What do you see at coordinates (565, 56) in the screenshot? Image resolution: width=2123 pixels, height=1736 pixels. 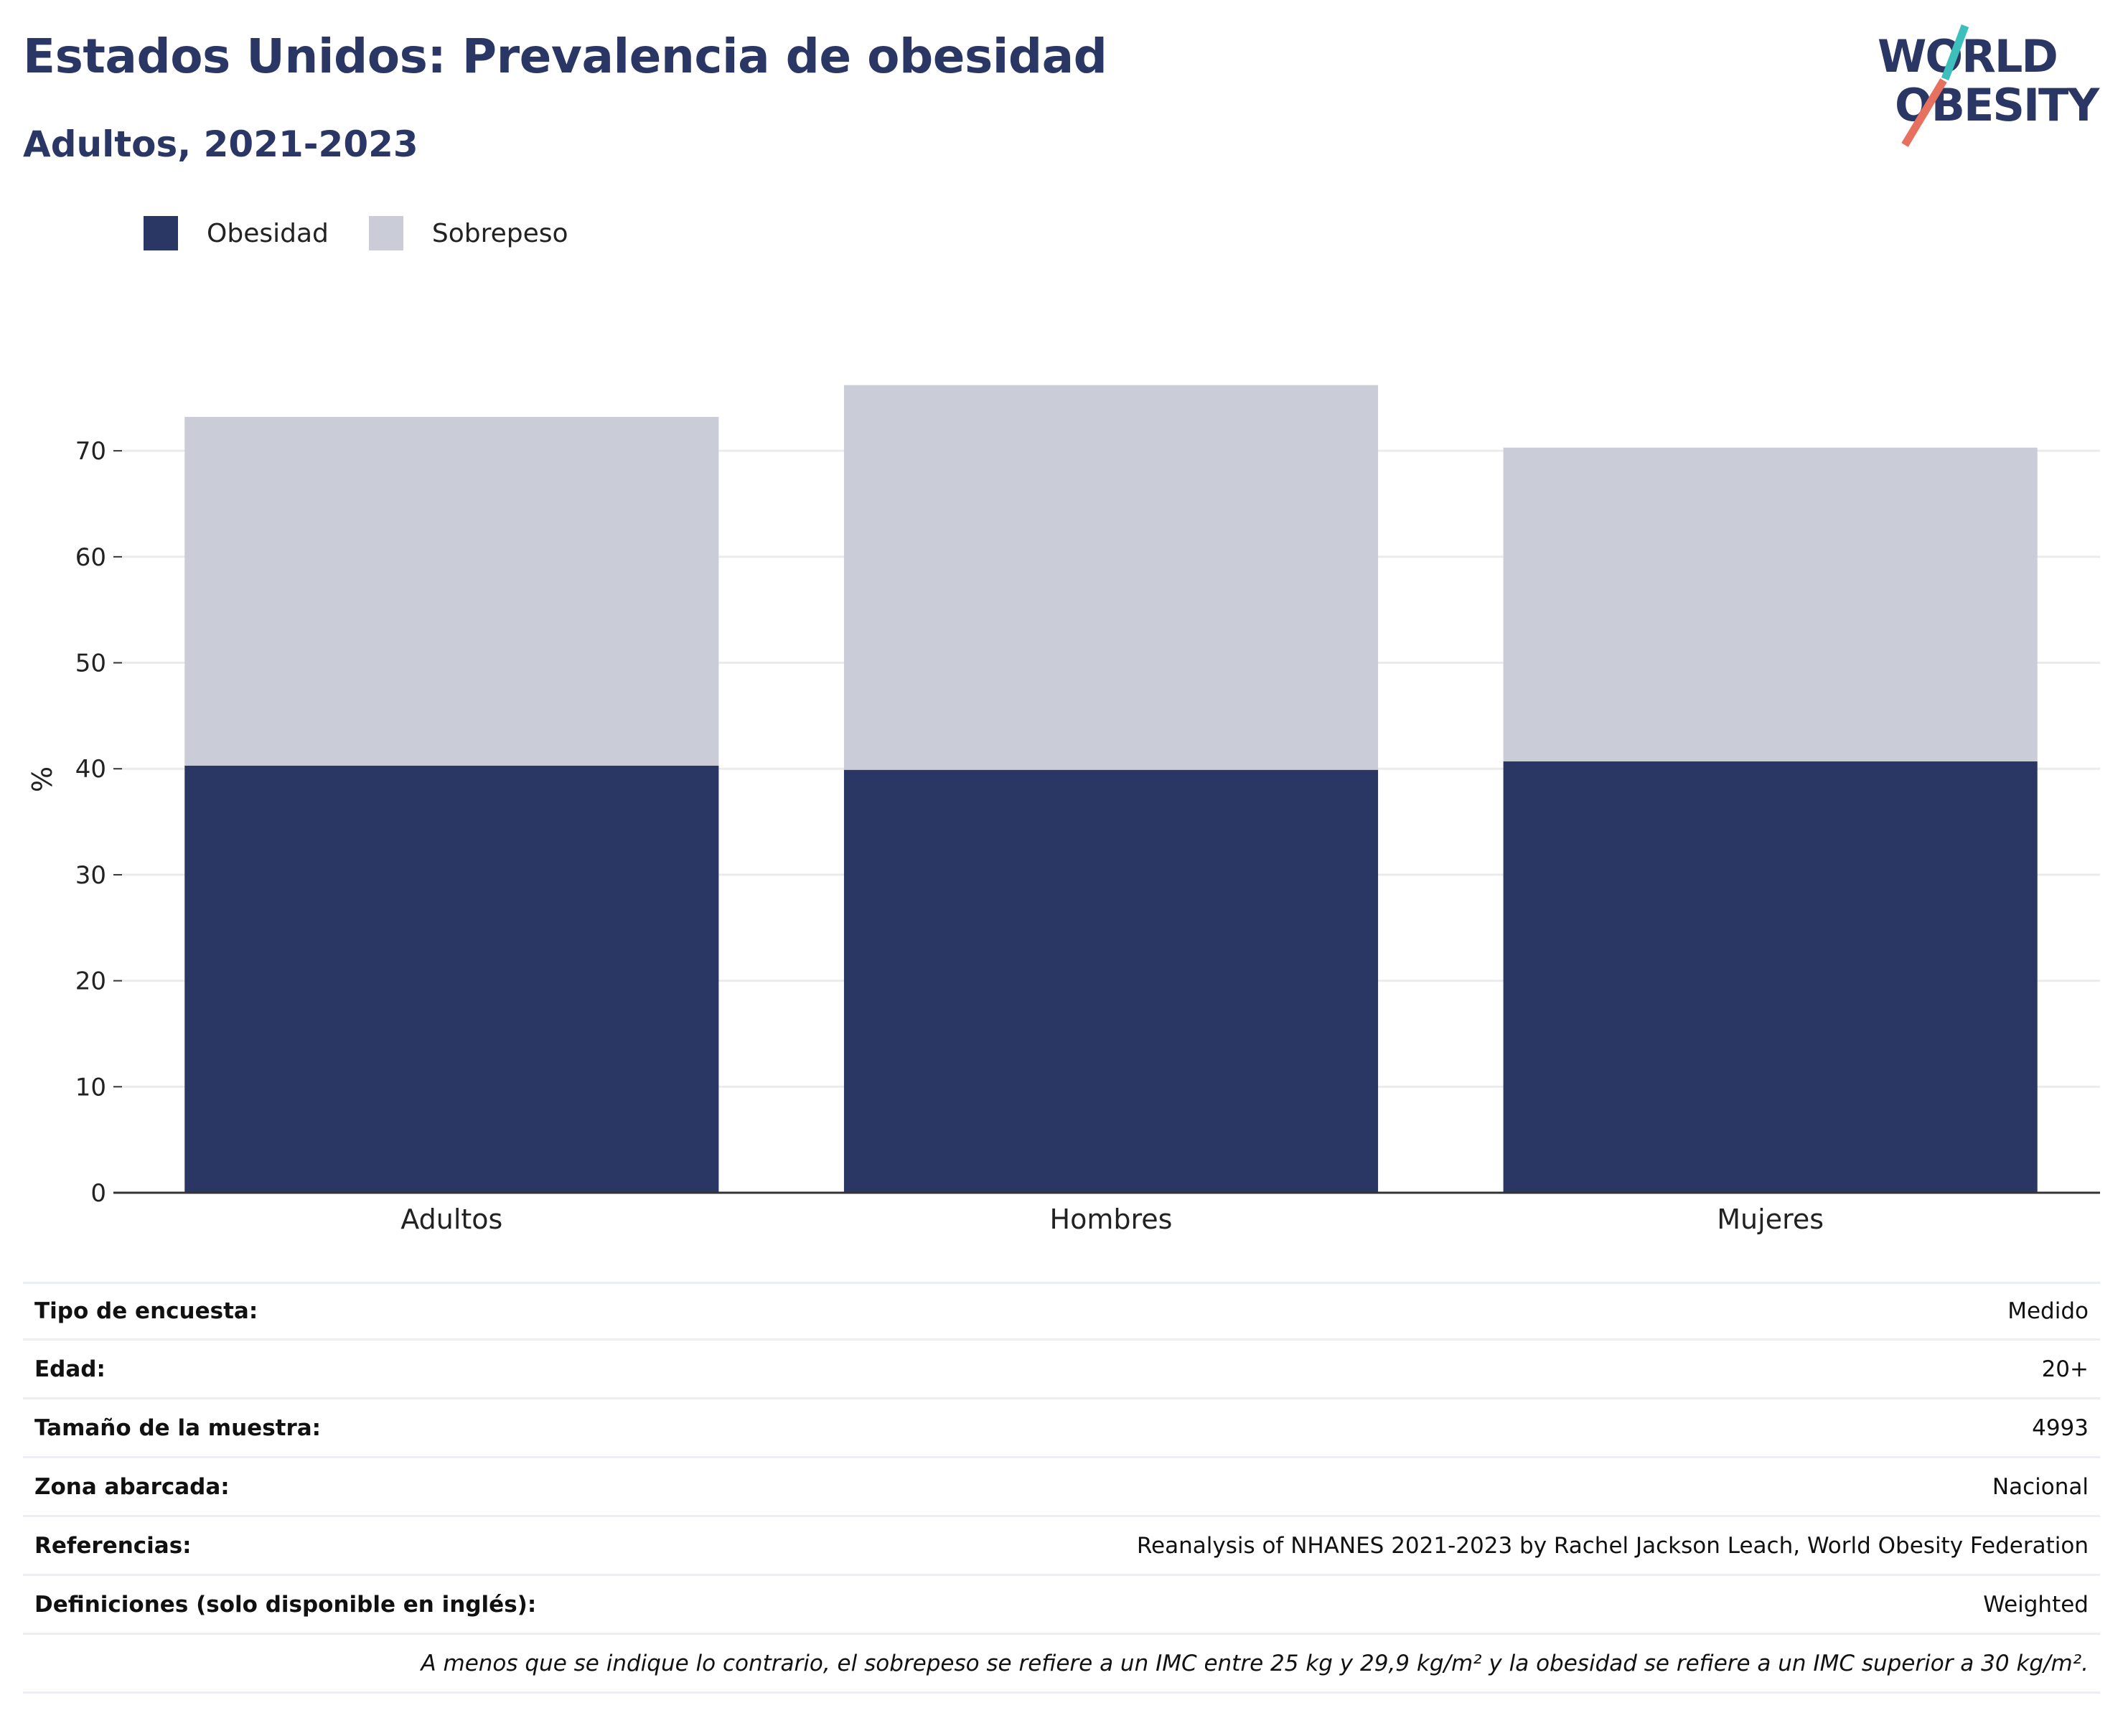 I see `chart-title: Estados Unidos: Prevalencia de obesidad` at bounding box center [565, 56].